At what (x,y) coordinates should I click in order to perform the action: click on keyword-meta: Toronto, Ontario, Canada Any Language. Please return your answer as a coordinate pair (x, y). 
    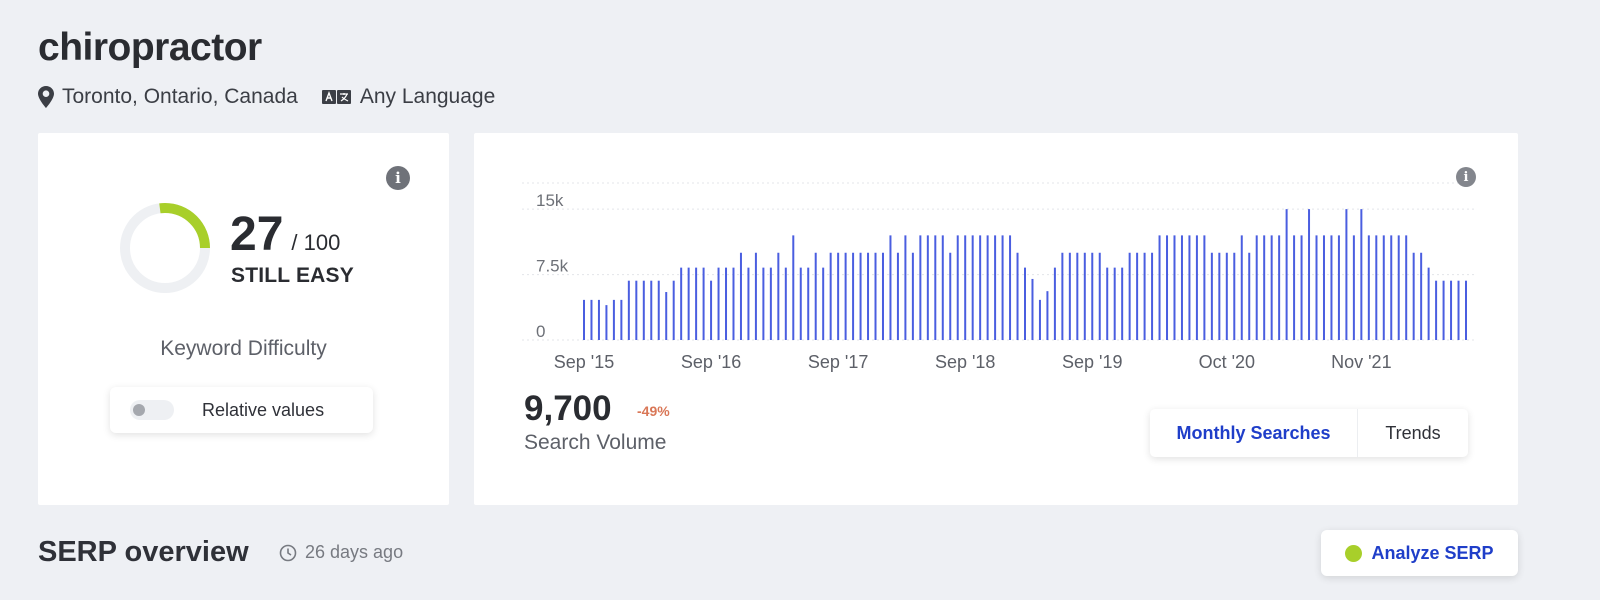
    Looking at the image, I should click on (278, 97).